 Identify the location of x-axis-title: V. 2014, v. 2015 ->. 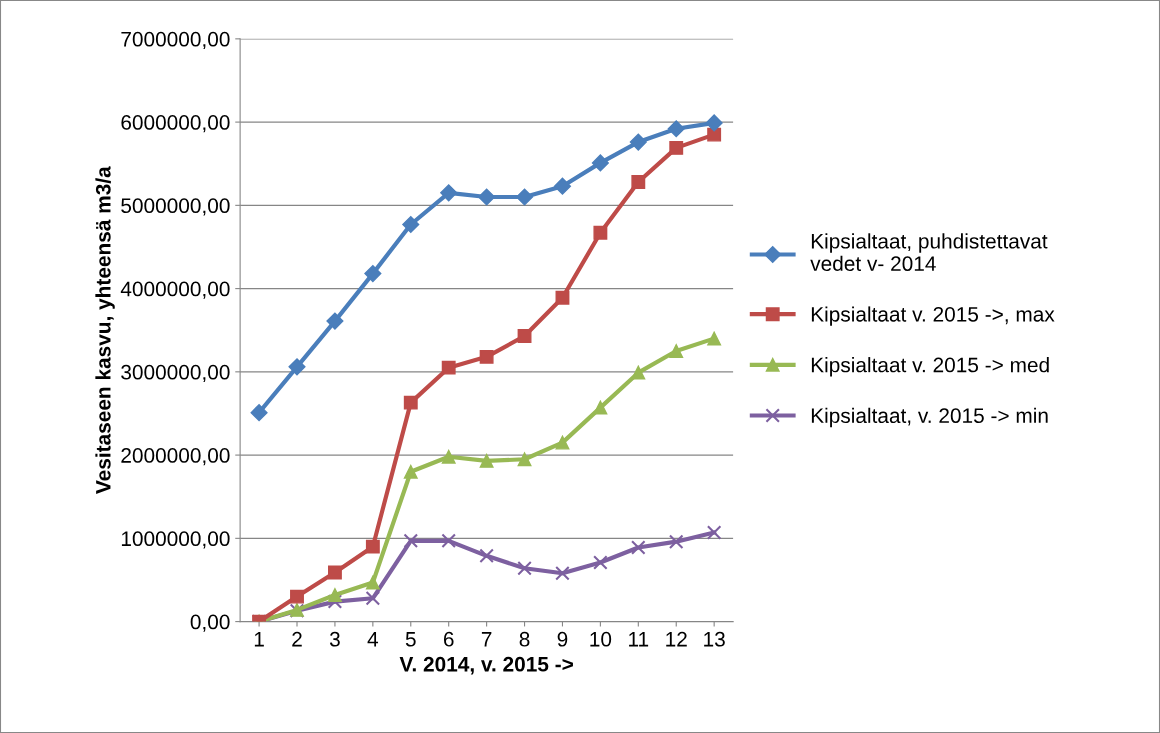
(486, 665).